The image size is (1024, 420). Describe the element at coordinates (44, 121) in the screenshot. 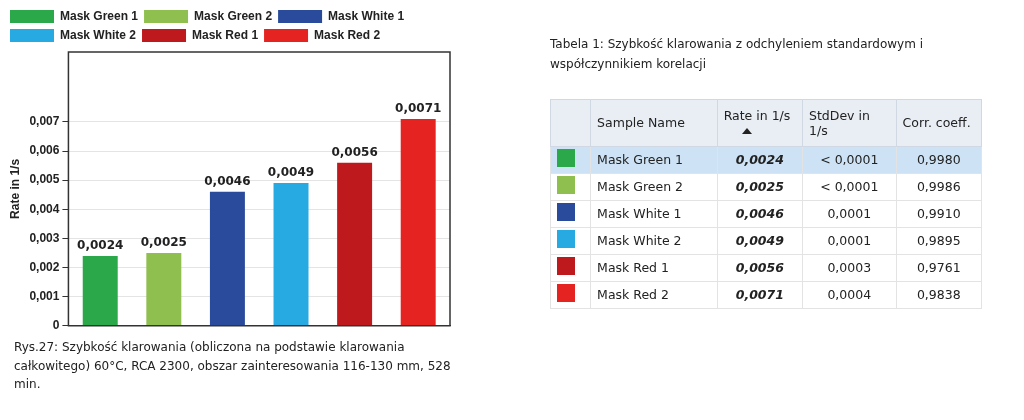

I see `y-tick-label: 0,007` at that location.